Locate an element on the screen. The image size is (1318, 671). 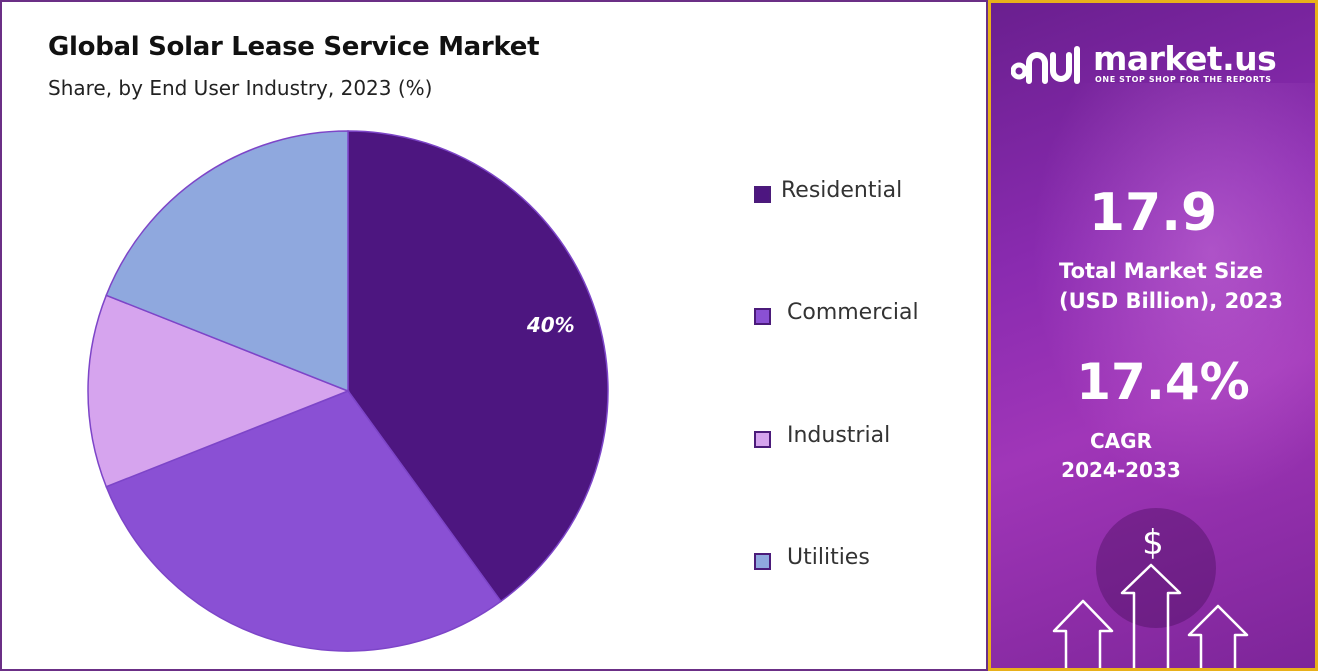
pie-slice-utilities is located at coordinates (227, 261).